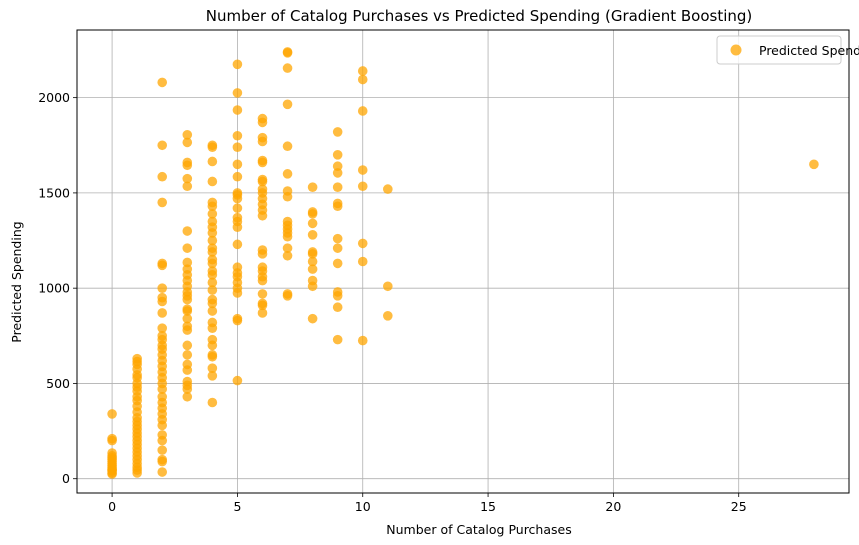 The height and width of the screenshot is (545, 859). What do you see at coordinates (58, 383) in the screenshot?
I see `y-tick-label: 500` at bounding box center [58, 383].